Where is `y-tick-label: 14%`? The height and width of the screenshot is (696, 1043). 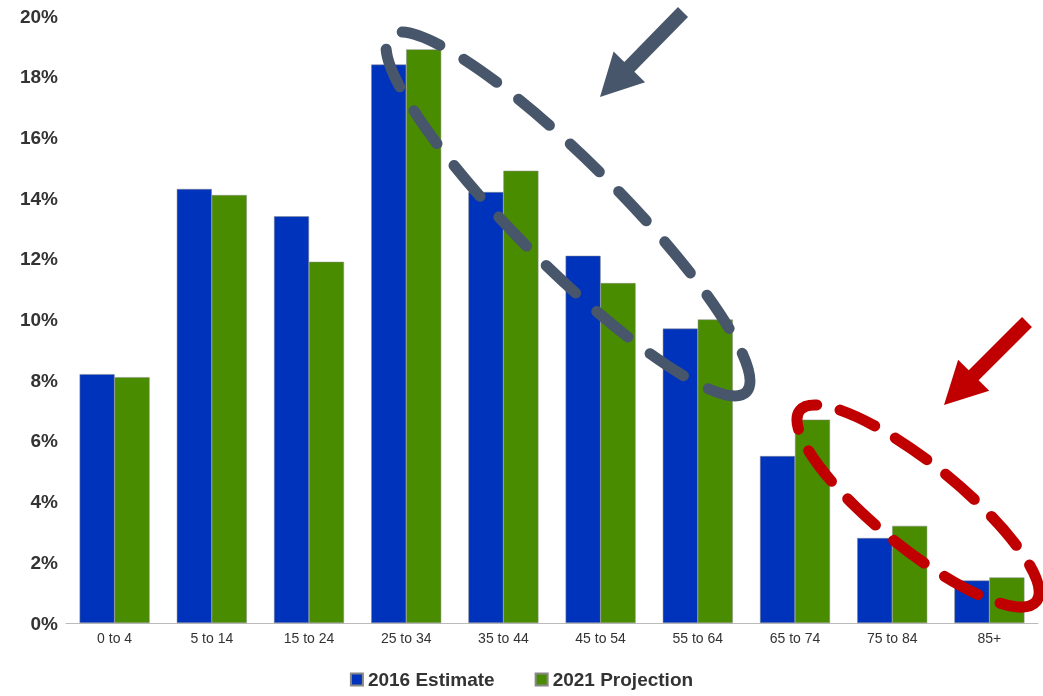 y-tick-label: 14% is located at coordinates (39, 198).